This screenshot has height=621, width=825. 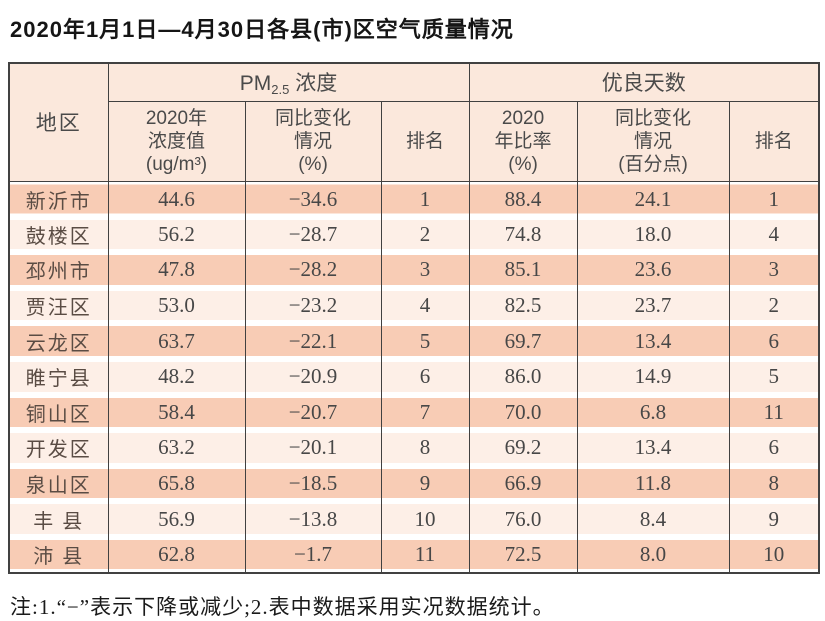 What do you see at coordinates (176, 519) in the screenshot?
I see `pm25-value-cell: 56.9` at bounding box center [176, 519].